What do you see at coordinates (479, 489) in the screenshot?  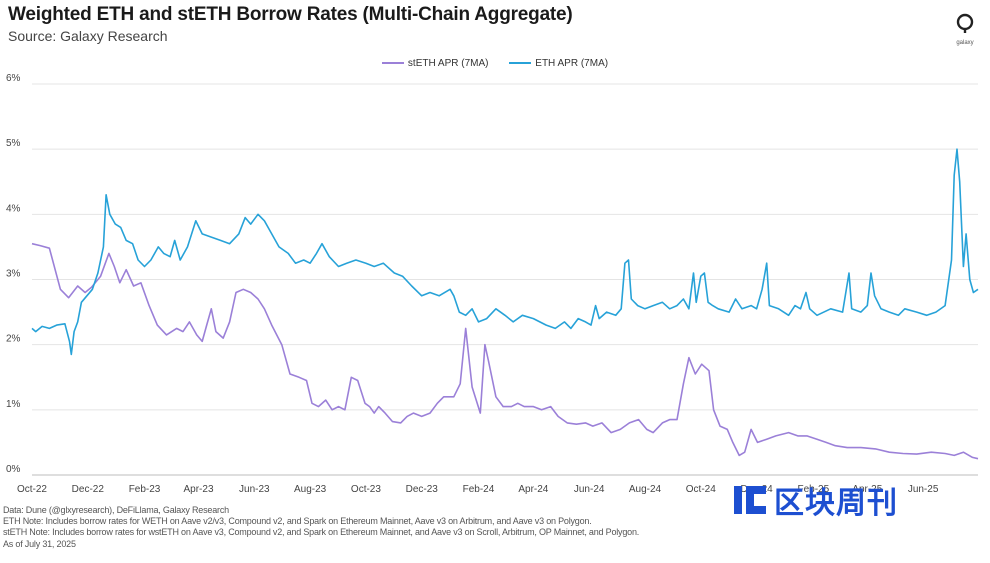 I see `x-tick-label: Feb-24` at bounding box center [479, 489].